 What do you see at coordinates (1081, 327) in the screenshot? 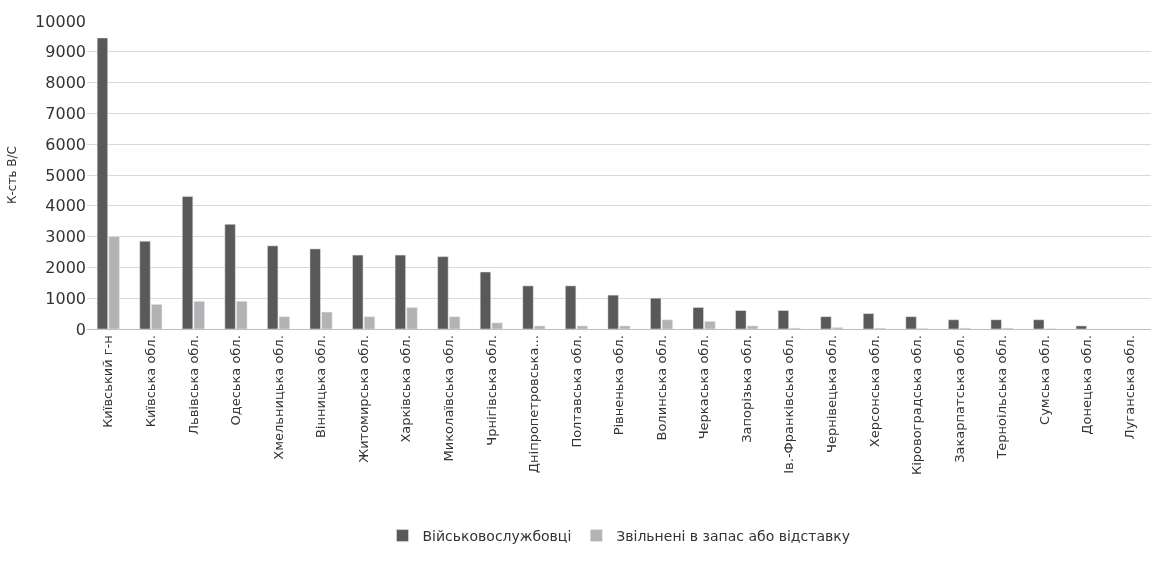
I see `bar` at bounding box center [1081, 327].